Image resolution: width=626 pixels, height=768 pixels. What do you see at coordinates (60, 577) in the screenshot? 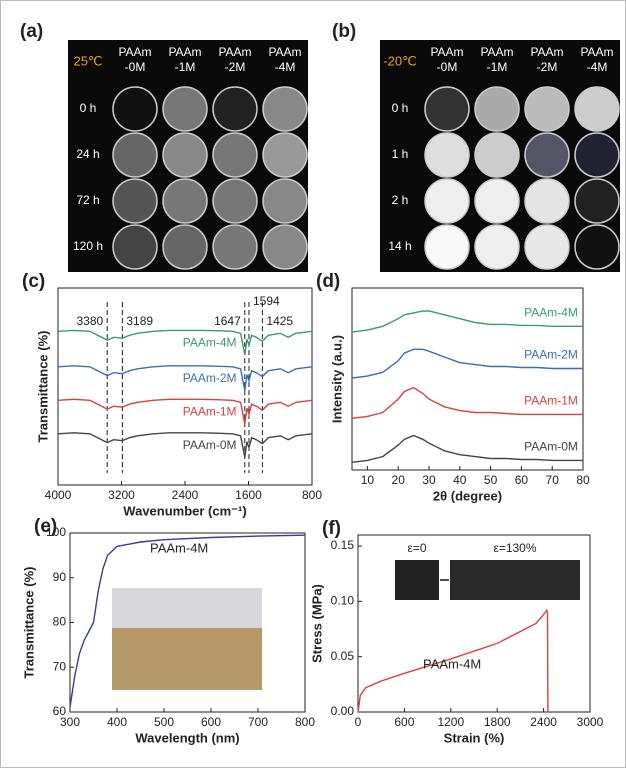
I see `y-tick-label: 90` at bounding box center [60, 577].